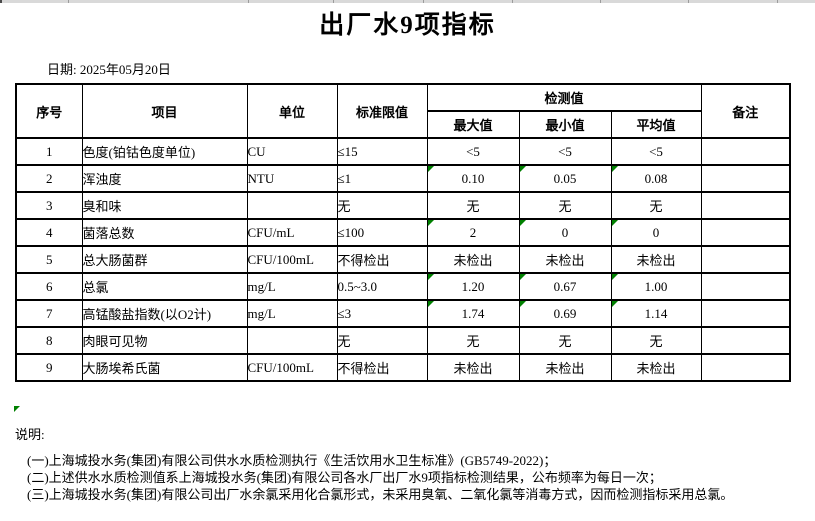 Image resolution: width=815 pixels, height=521 pixels. I want to click on header-min: 最小值, so click(565, 124).